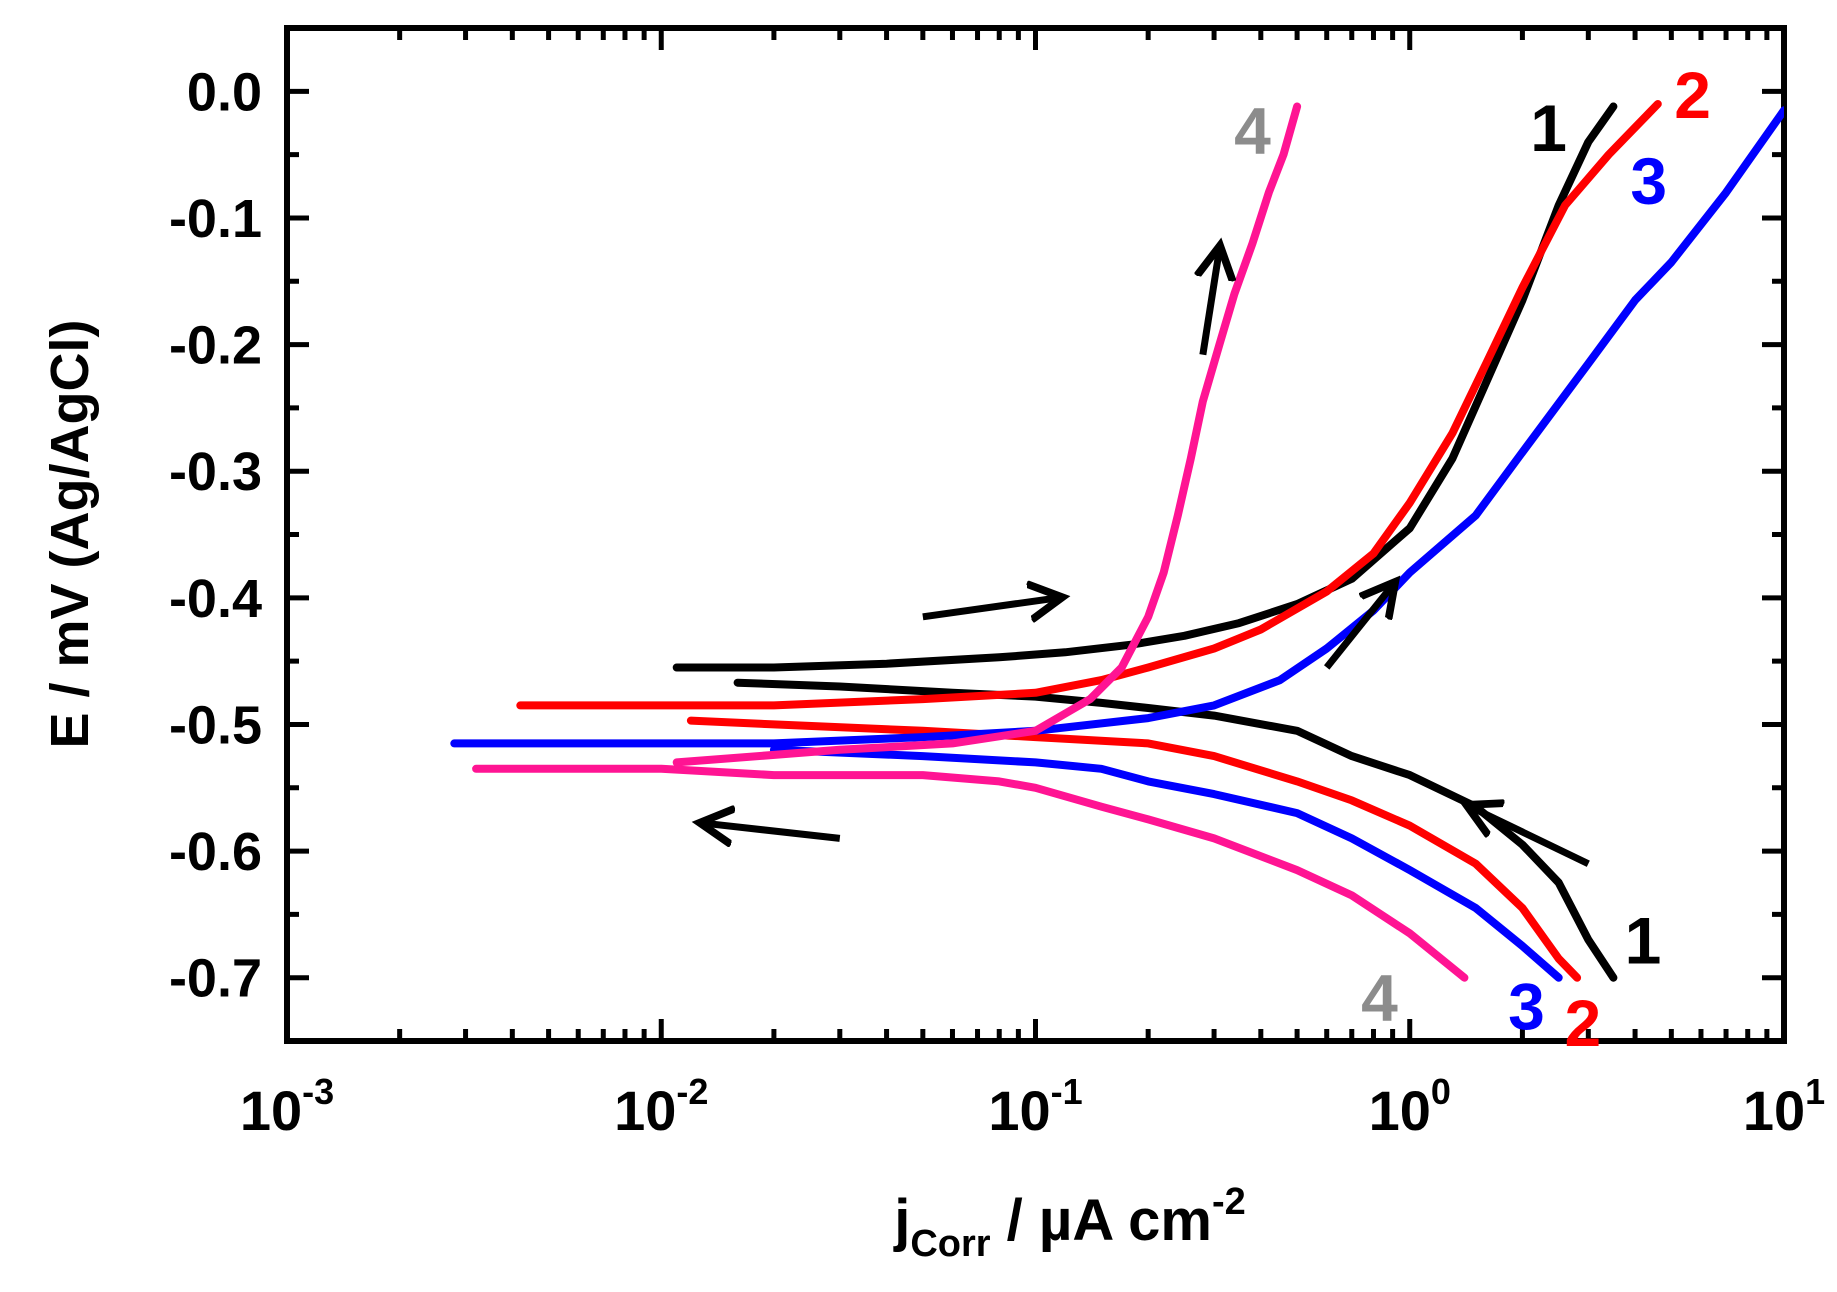  What do you see at coordinates (224, 92) in the screenshot?
I see `y-tick-label: 0.0` at bounding box center [224, 92].